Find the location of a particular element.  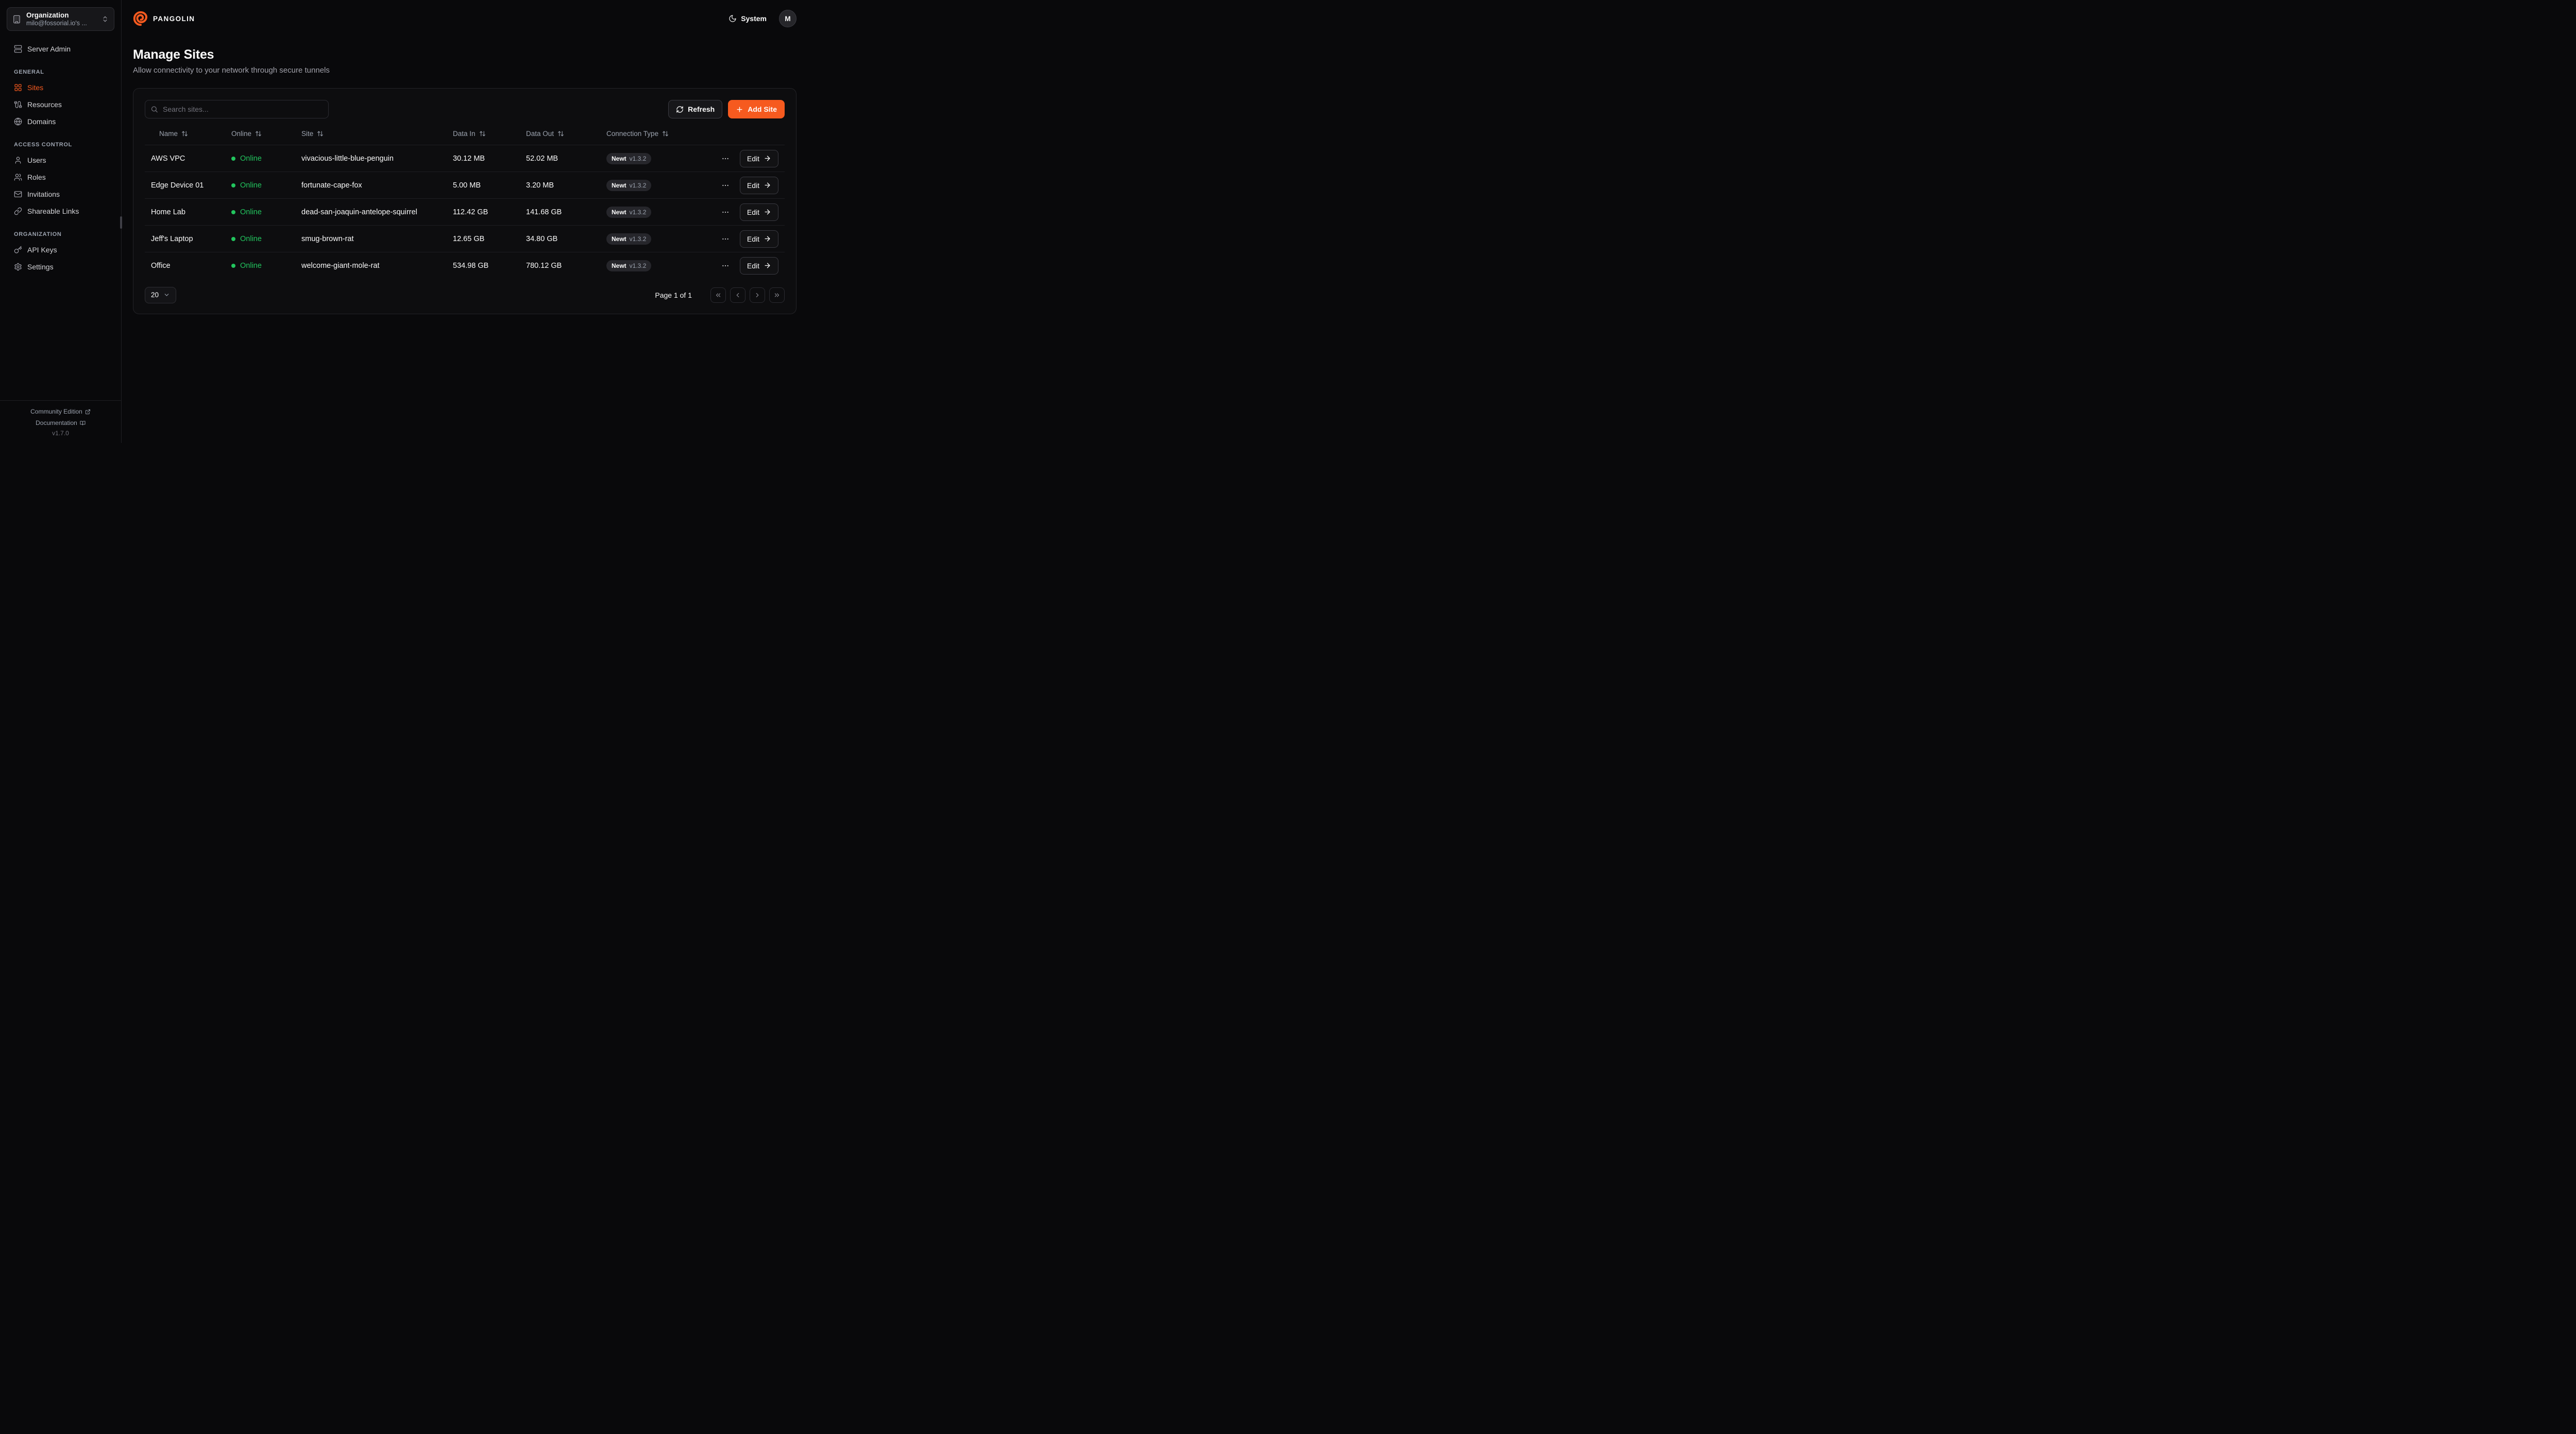

column-header-data-in: Data In is located at coordinates (483, 136).